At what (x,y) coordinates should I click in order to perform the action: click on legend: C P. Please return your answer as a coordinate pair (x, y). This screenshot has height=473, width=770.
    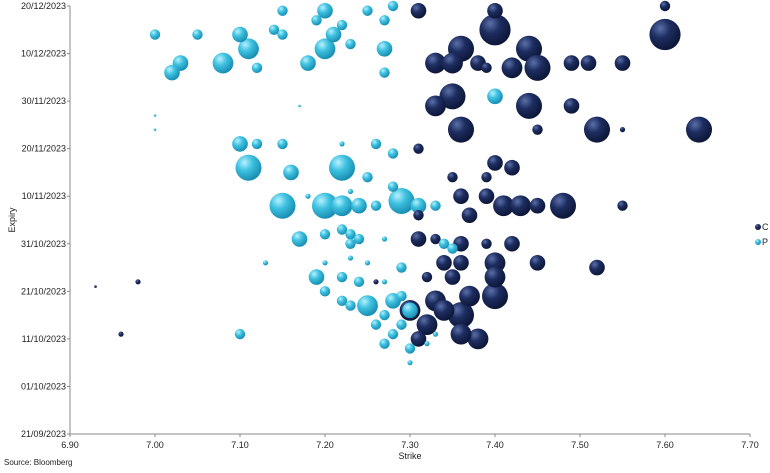
    Looking at the image, I should click on (762, 234).